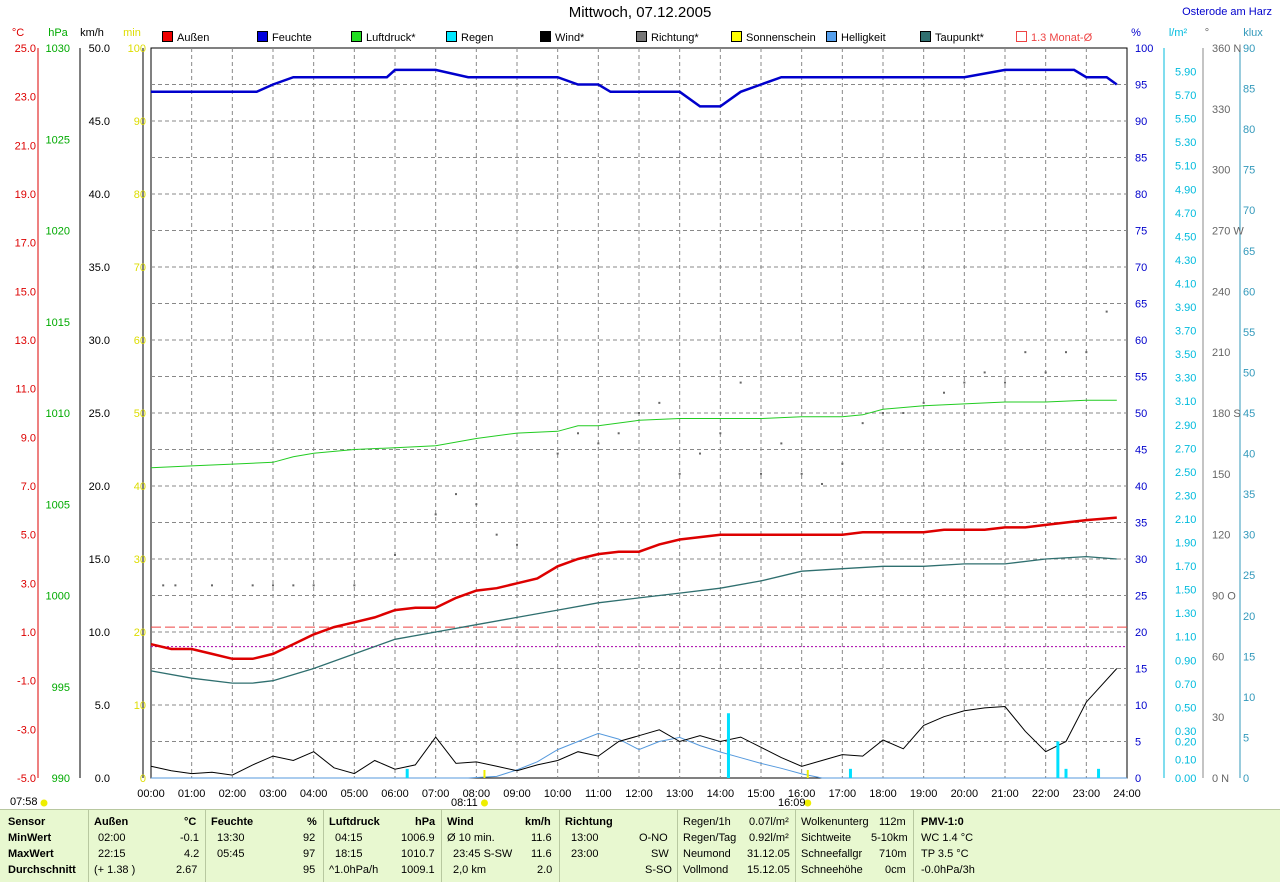 The image size is (1280, 882). Describe the element at coordinates (309, 870) in the screenshot. I see `feuchte-avg-val: 95` at that location.